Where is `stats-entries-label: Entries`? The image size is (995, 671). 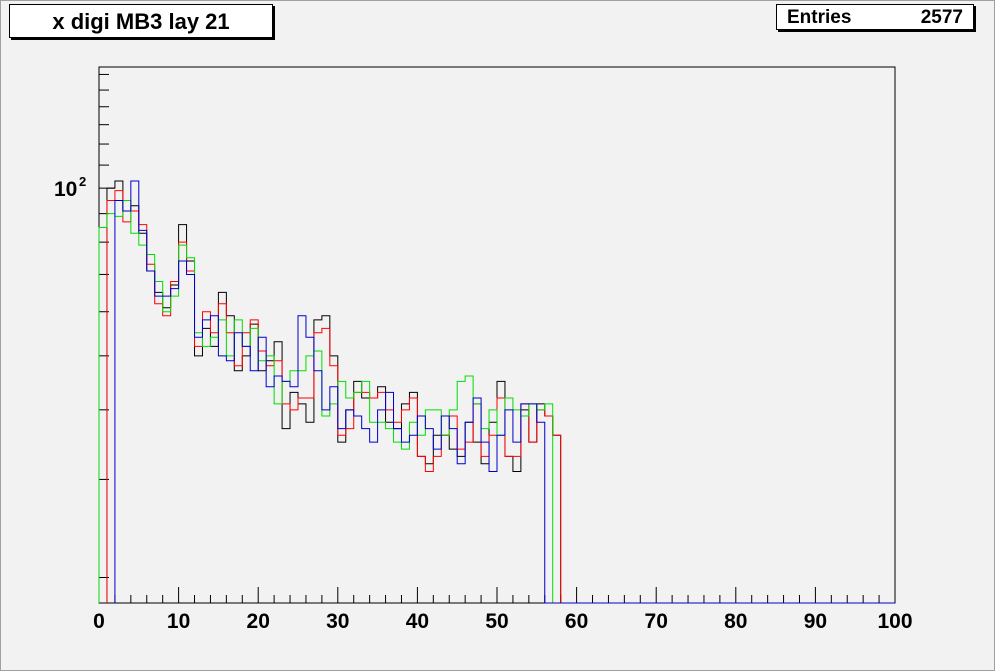 stats-entries-label: Entries is located at coordinates (819, 17).